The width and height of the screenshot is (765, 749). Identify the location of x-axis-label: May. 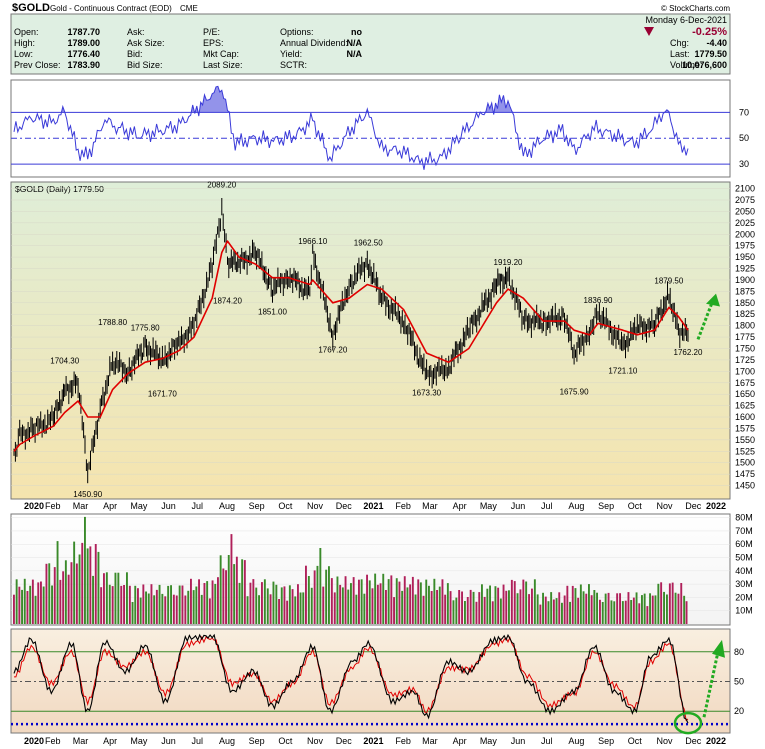
(139, 506).